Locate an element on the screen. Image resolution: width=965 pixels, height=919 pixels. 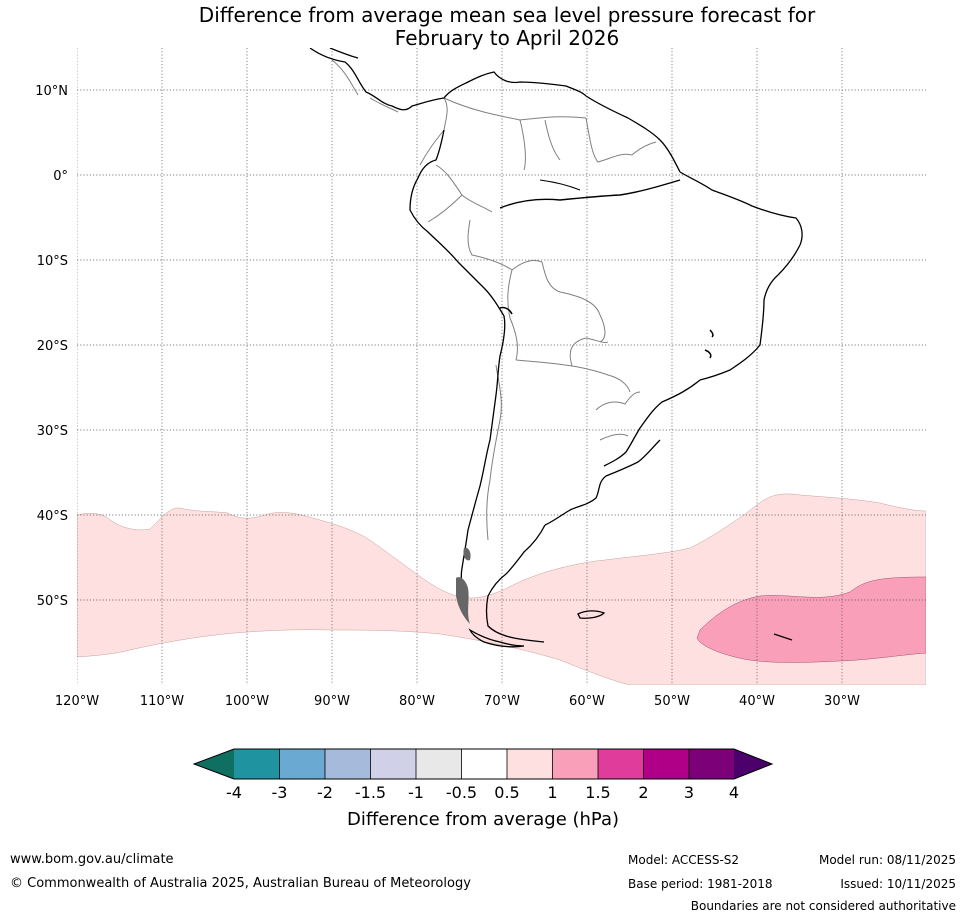
colorbar-outline is located at coordinates (483, 764).